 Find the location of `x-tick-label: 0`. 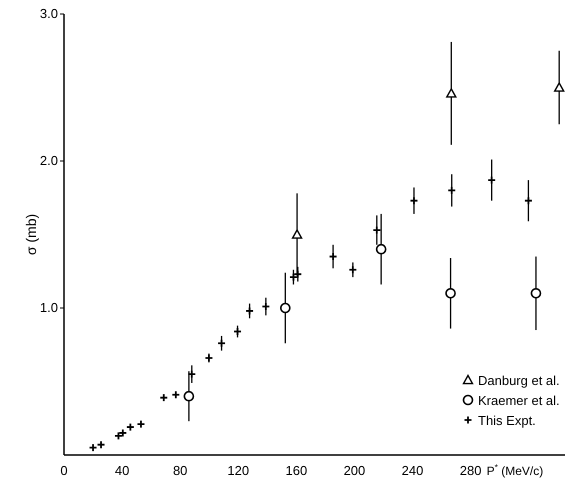

x-tick-label: 0 is located at coordinates (64, 470).